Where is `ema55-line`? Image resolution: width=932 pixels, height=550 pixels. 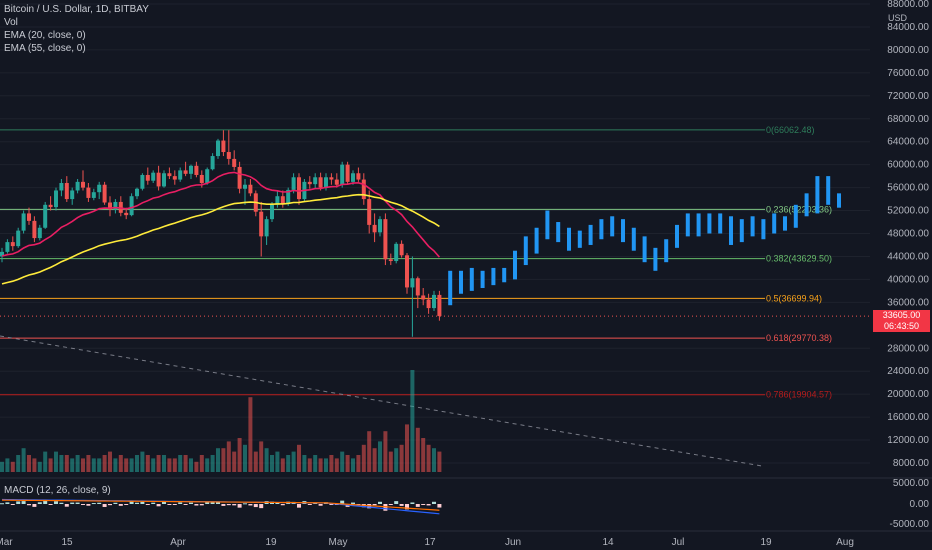
ema55-line is located at coordinates (220, 239).